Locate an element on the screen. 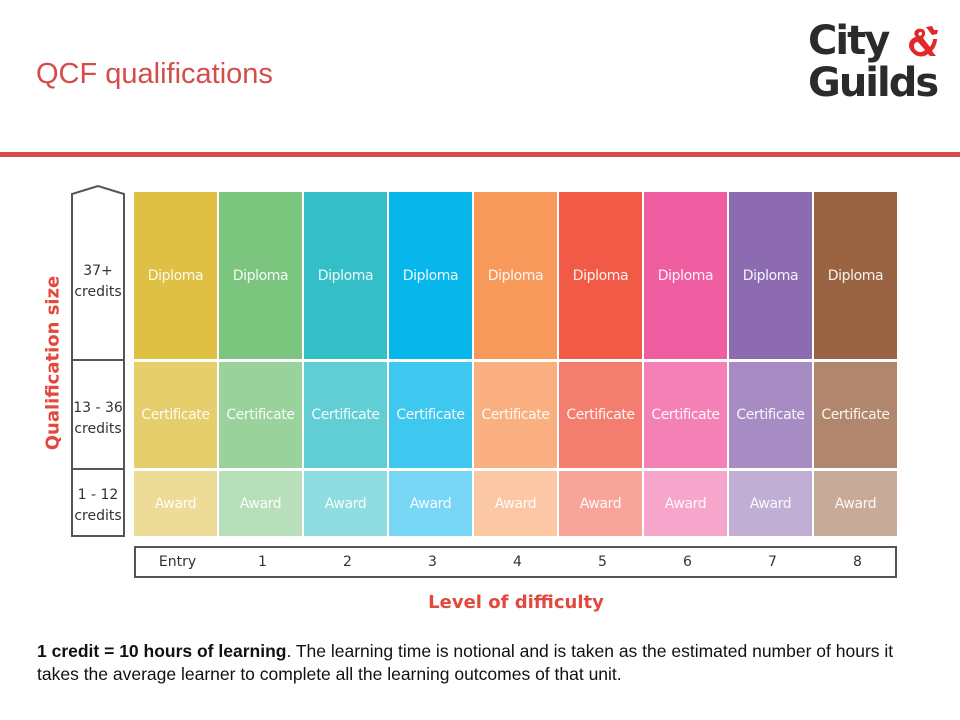 The height and width of the screenshot is (720, 960). x-axis-title: Level of difficulty is located at coordinates (516, 602).